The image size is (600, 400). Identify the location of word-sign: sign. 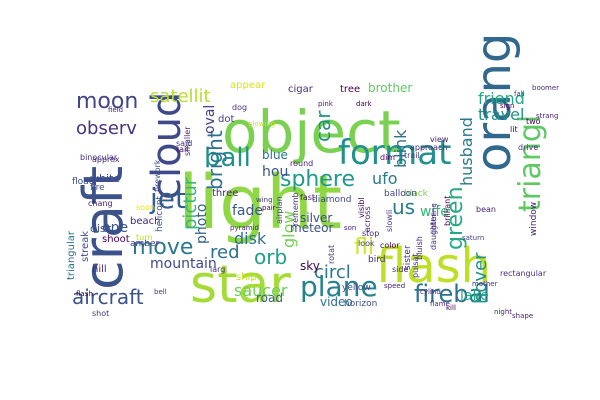
(507, 106).